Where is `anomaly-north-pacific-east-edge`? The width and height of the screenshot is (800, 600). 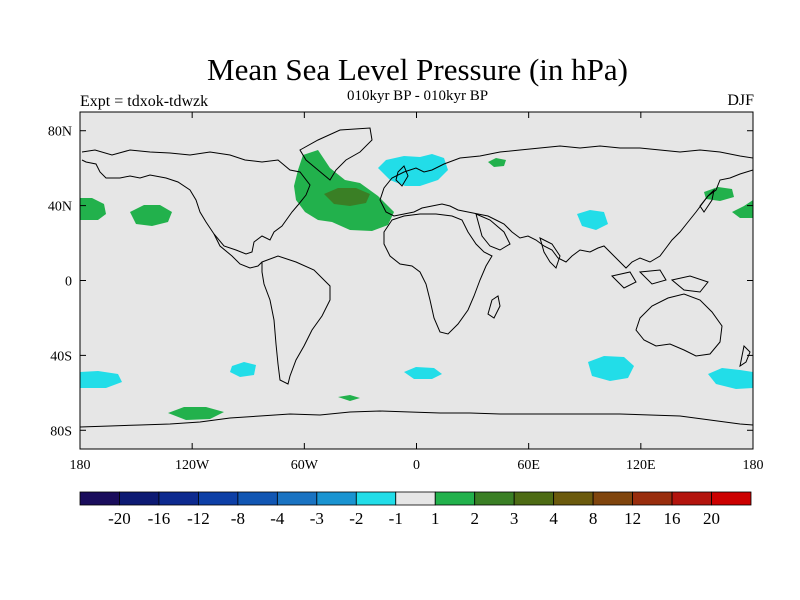
anomaly-north-pacific-east-edge is located at coordinates (742, 209).